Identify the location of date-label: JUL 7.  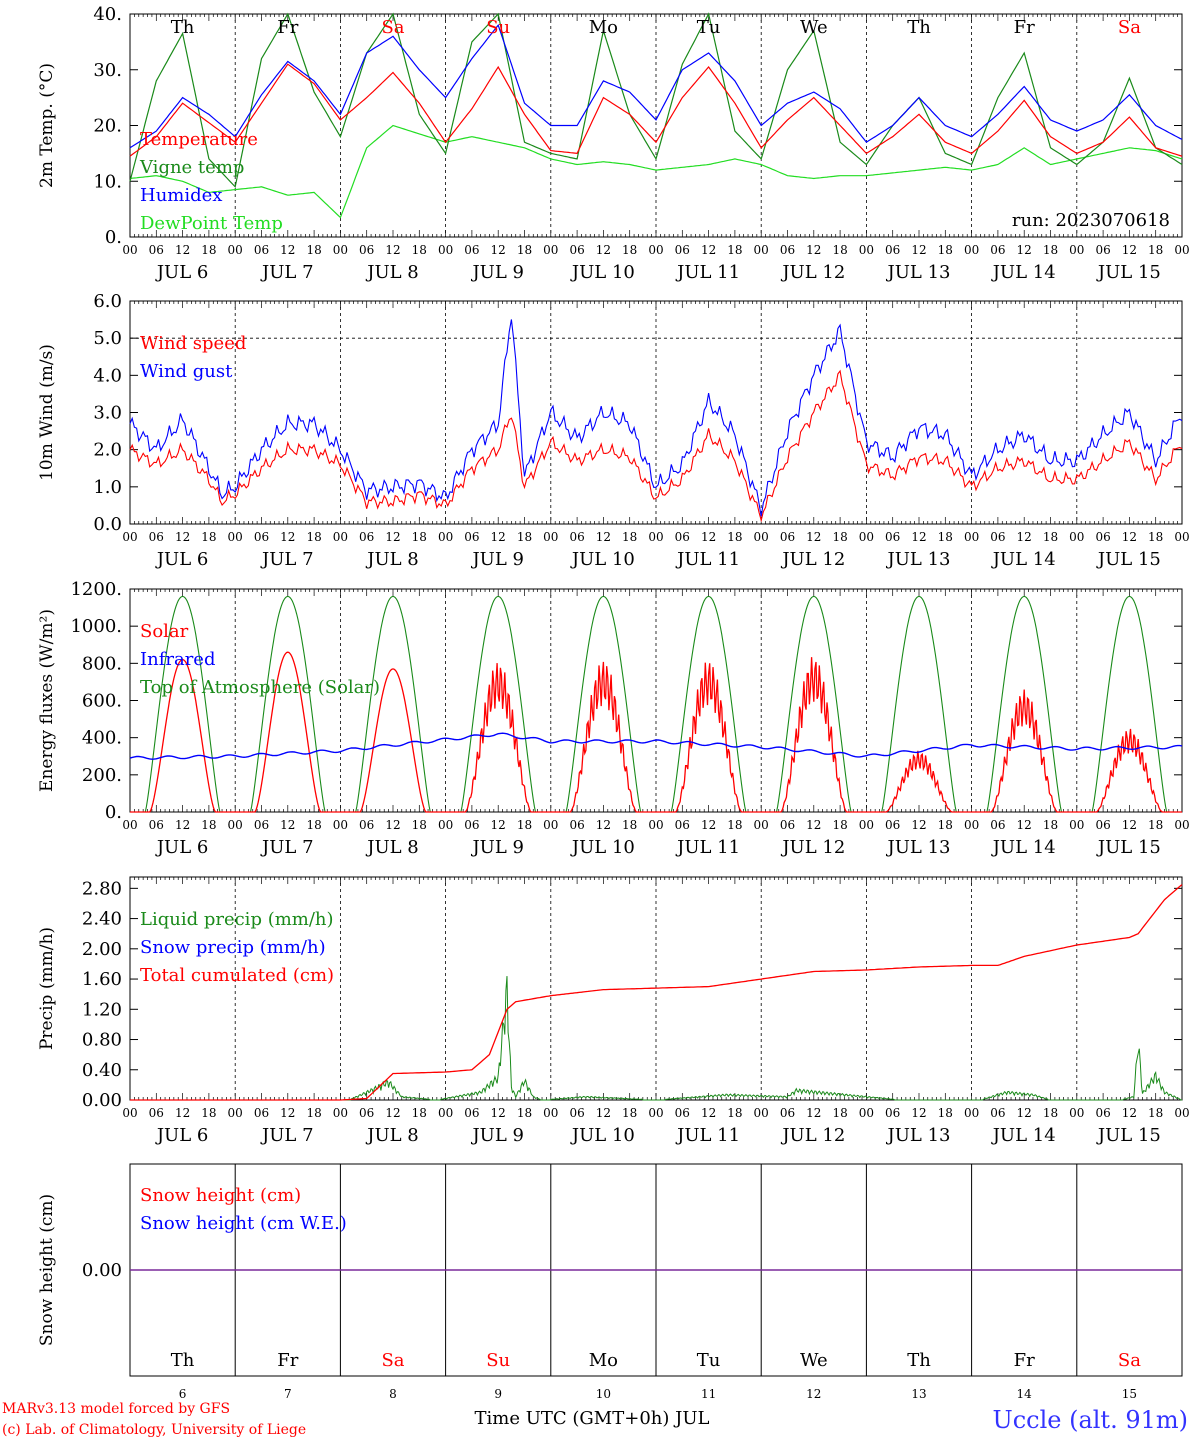
(287, 847).